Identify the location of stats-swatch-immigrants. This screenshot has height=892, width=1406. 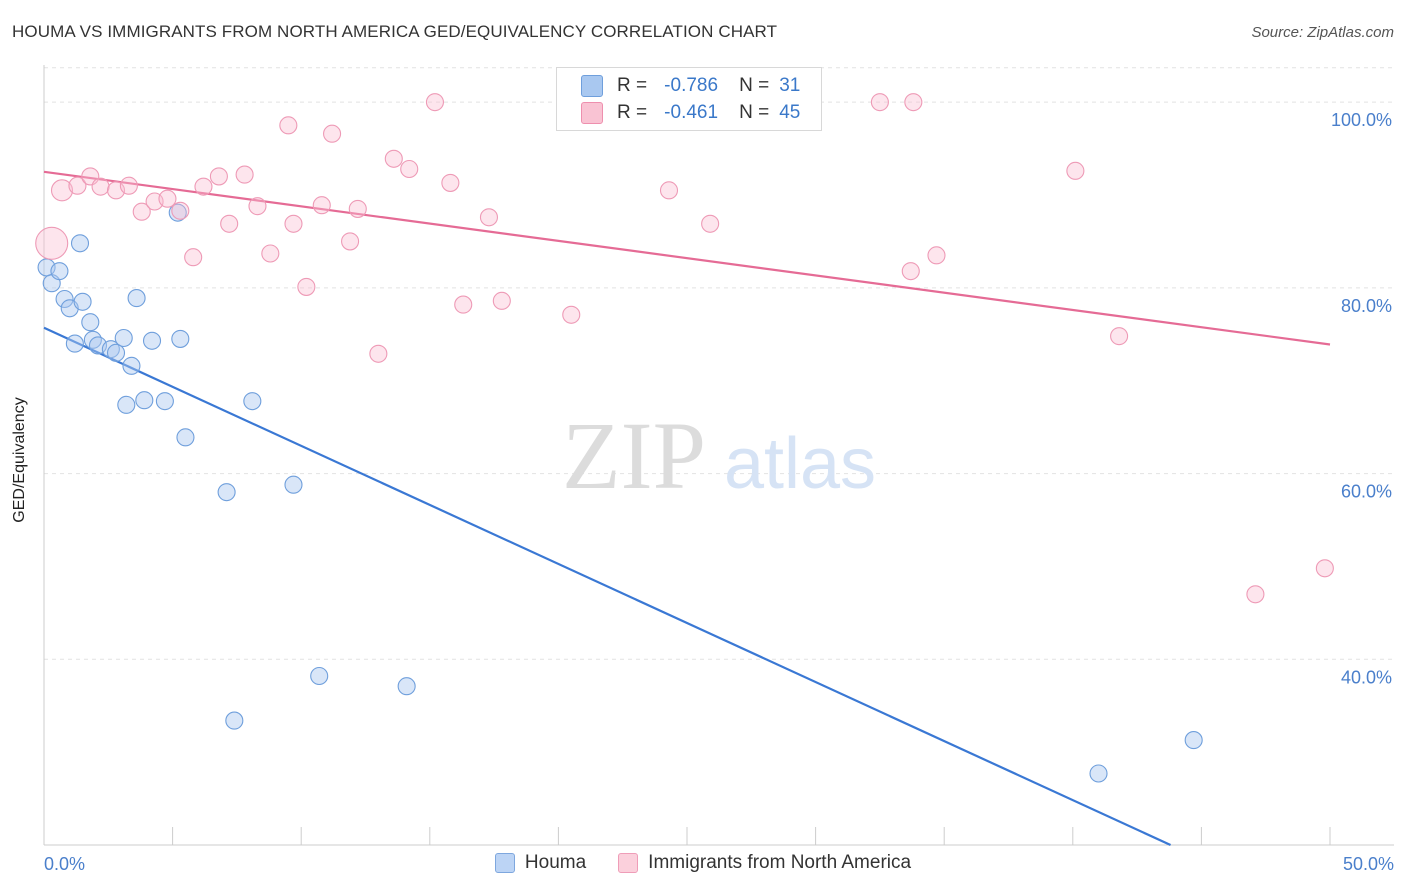
(592, 113).